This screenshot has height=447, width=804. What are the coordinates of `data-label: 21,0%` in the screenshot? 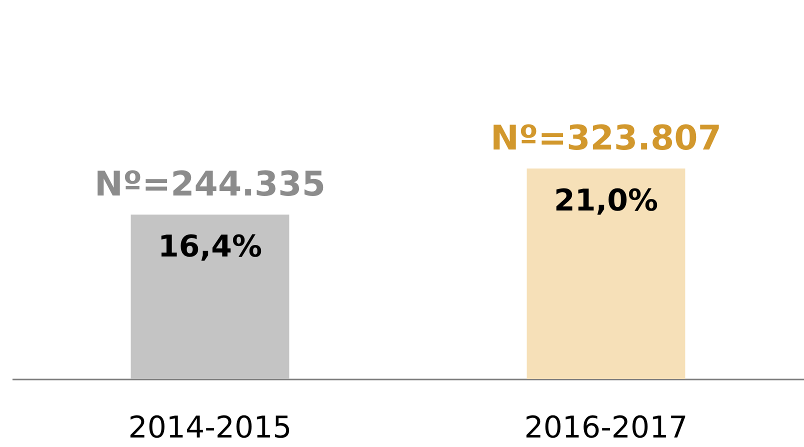 It's located at (606, 200).